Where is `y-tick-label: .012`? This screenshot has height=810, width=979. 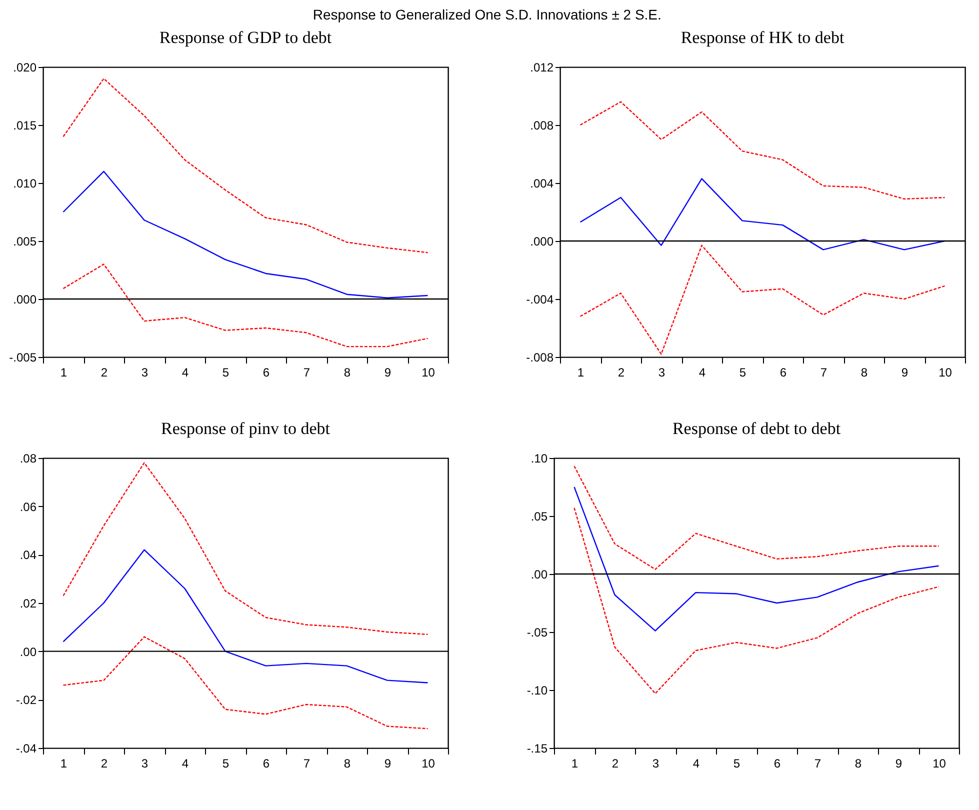
y-tick-label: .012 is located at coordinates (542, 67).